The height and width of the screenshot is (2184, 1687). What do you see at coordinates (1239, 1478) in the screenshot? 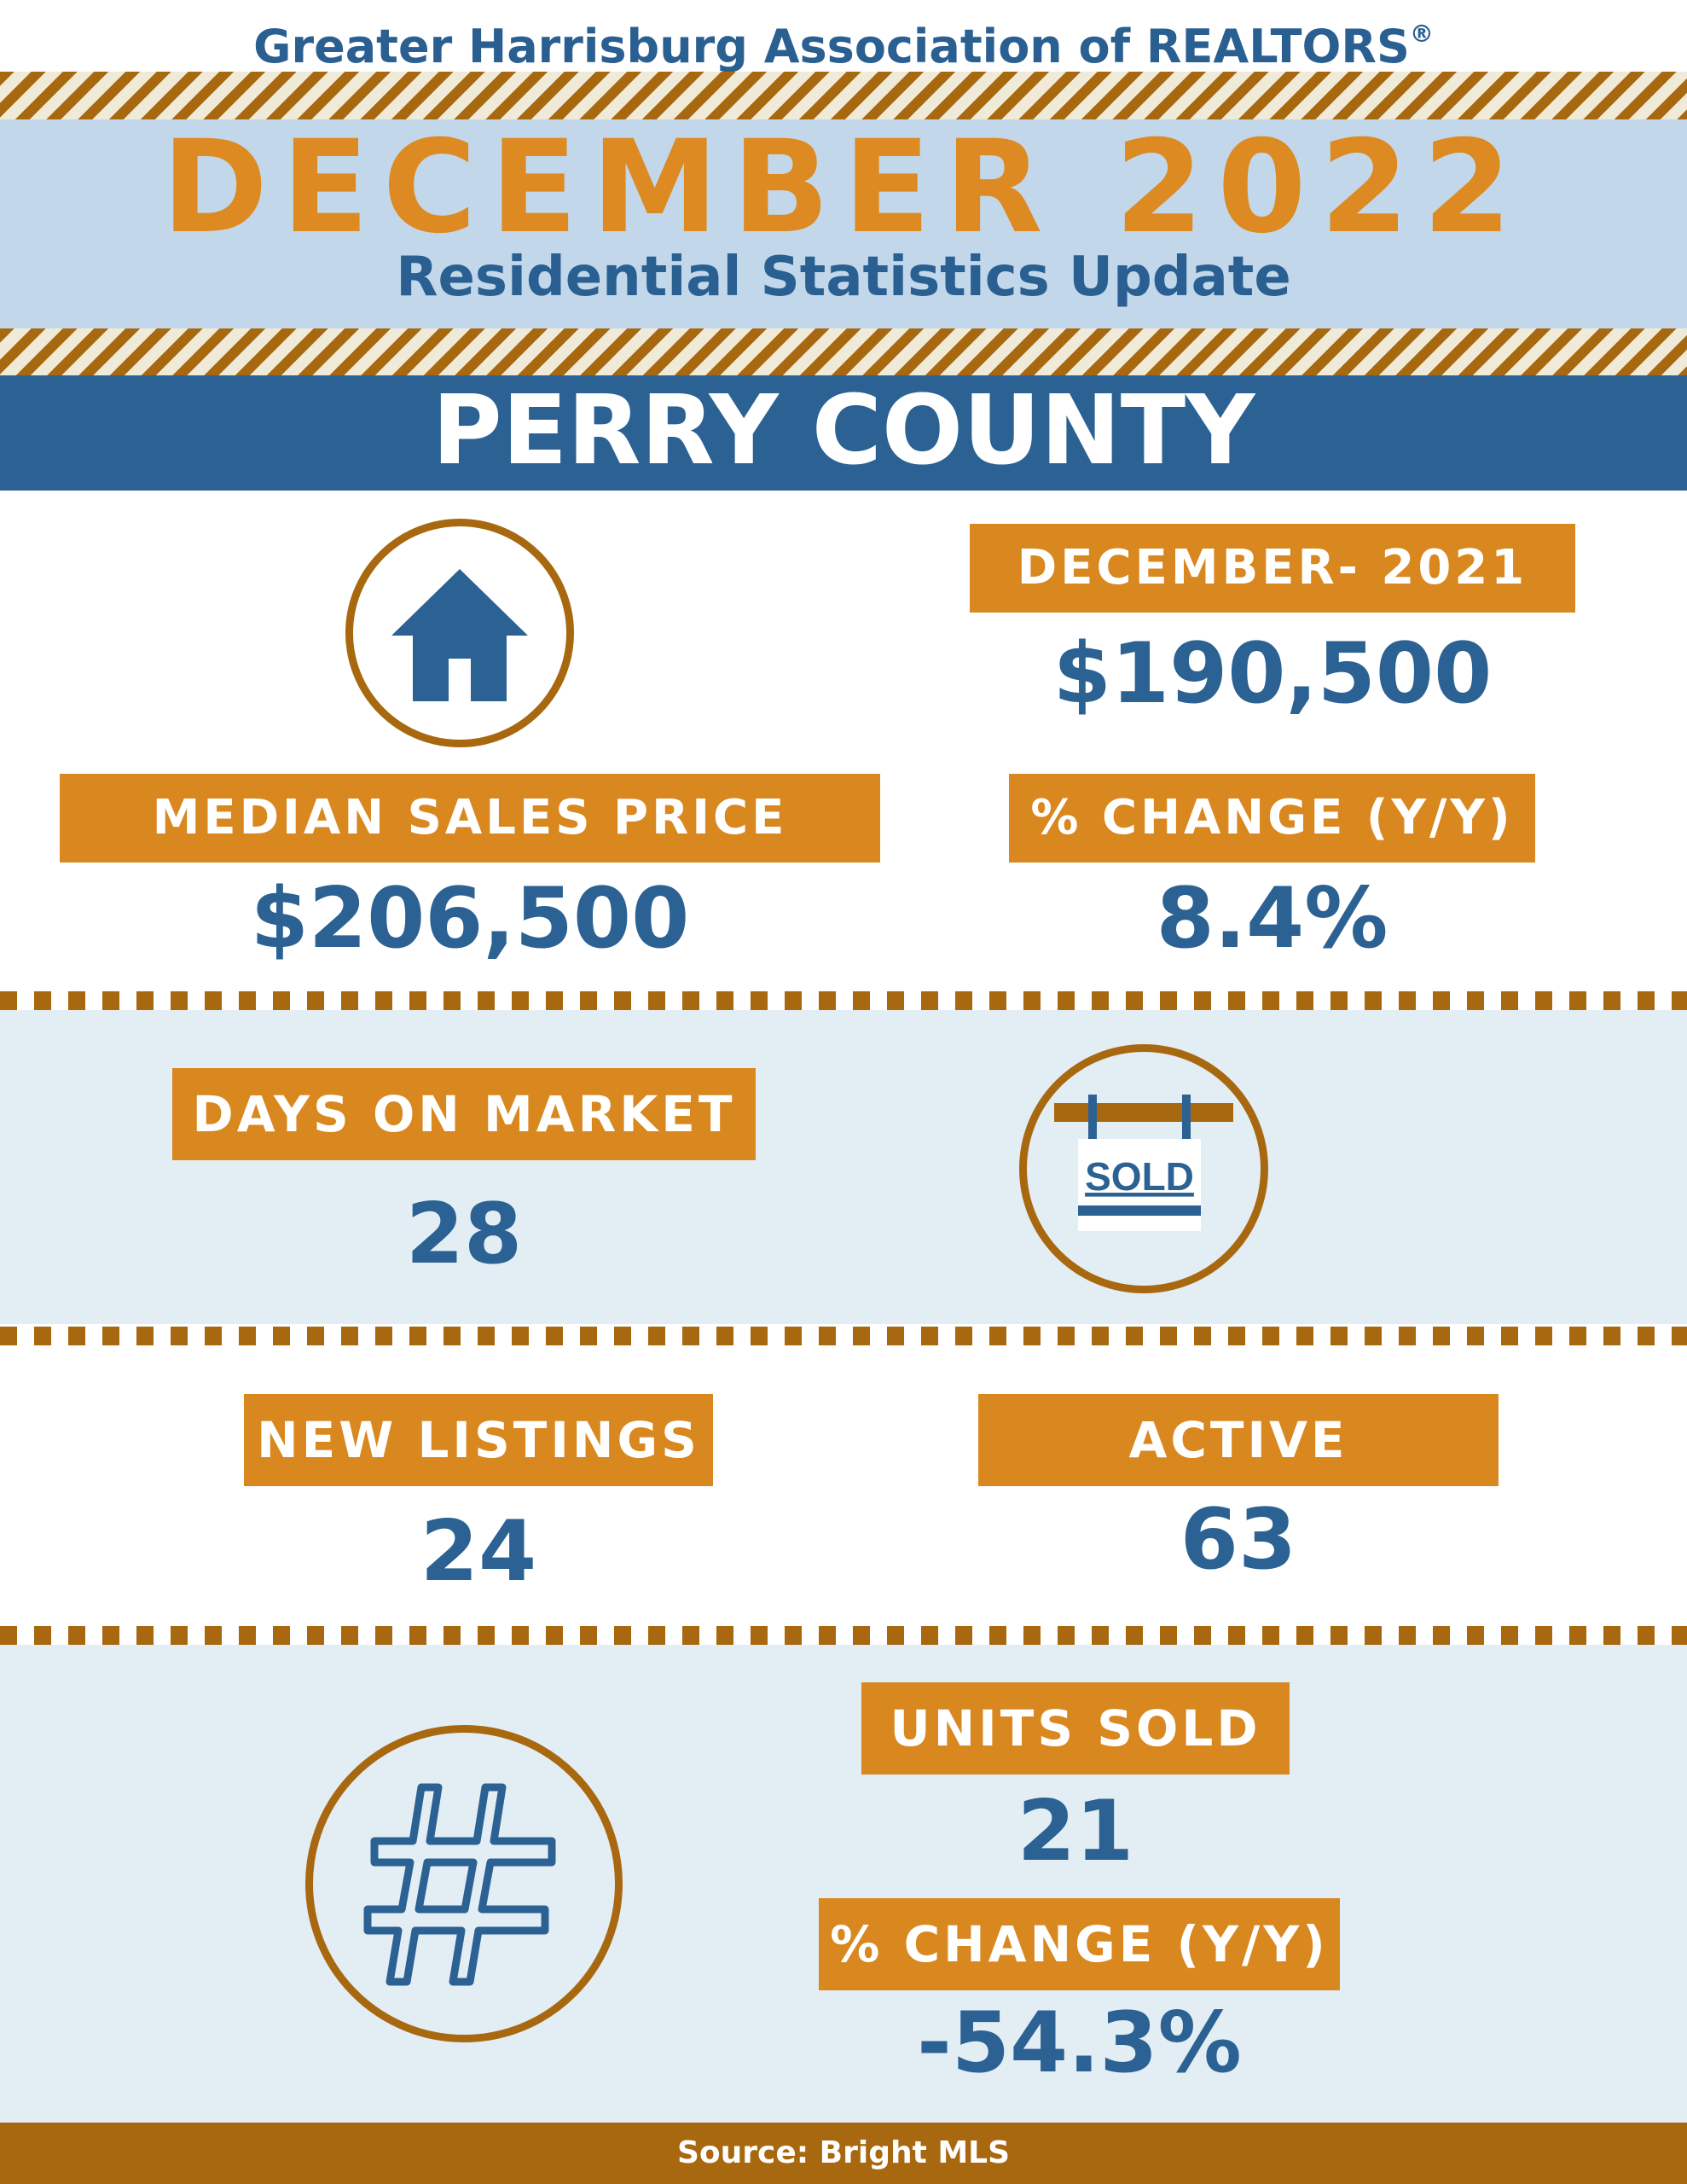
I see `active-listings-label: ACTIVE LISTINGS` at bounding box center [1239, 1478].